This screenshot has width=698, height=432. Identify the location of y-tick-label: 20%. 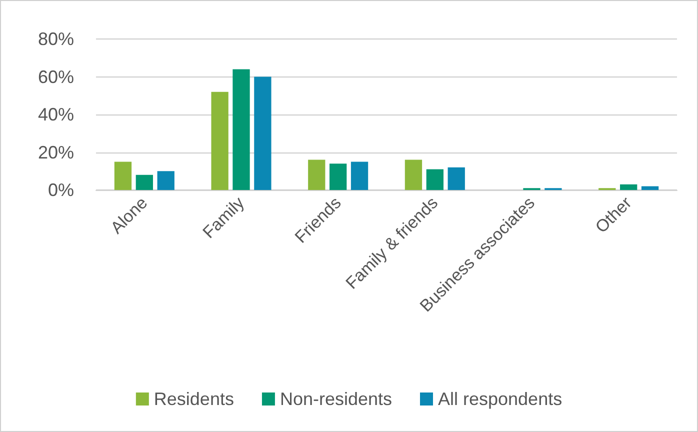
(56, 152).